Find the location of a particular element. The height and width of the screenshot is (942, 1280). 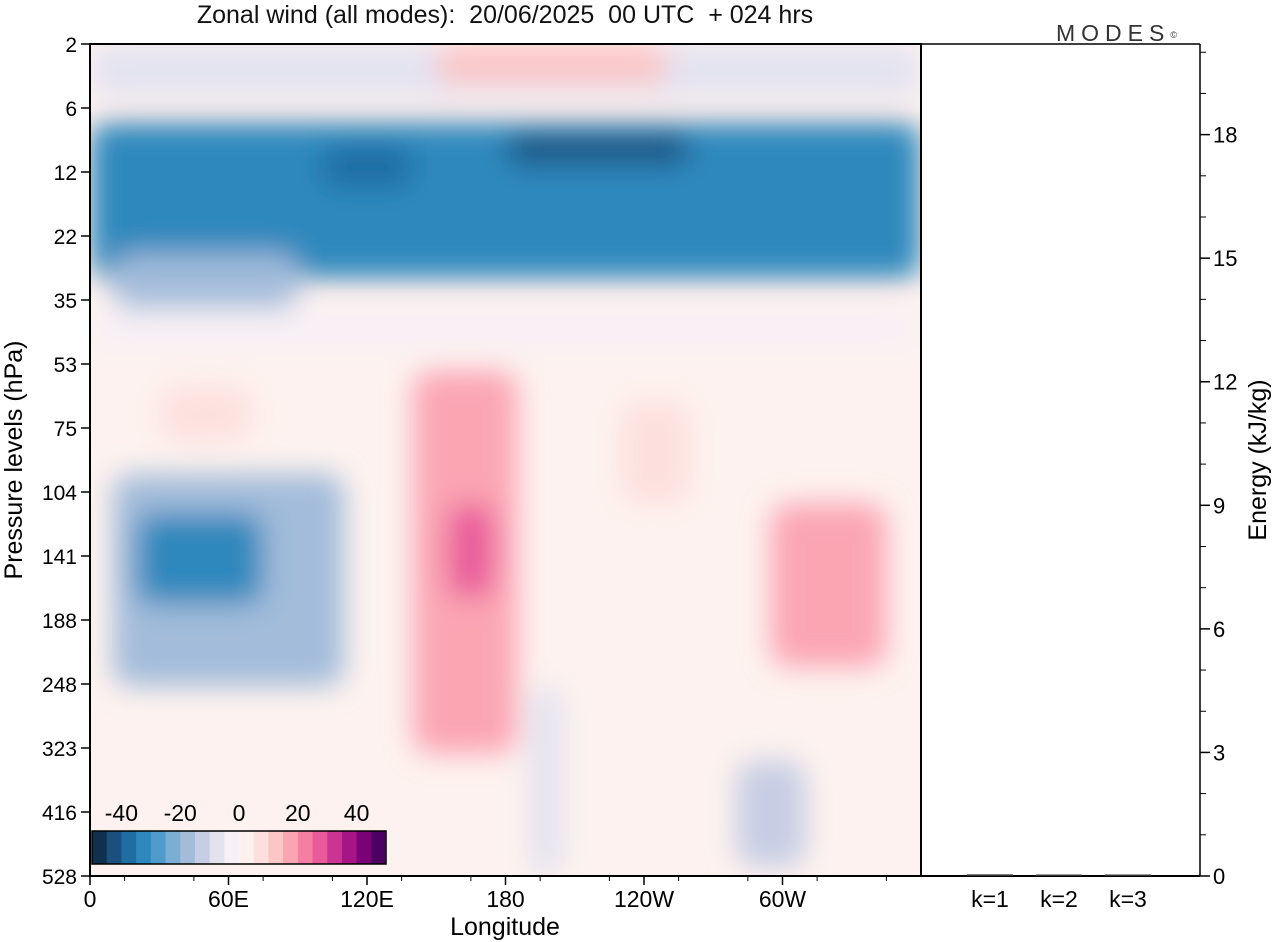

colorbar-tick-label: 40 is located at coordinates (357, 813).